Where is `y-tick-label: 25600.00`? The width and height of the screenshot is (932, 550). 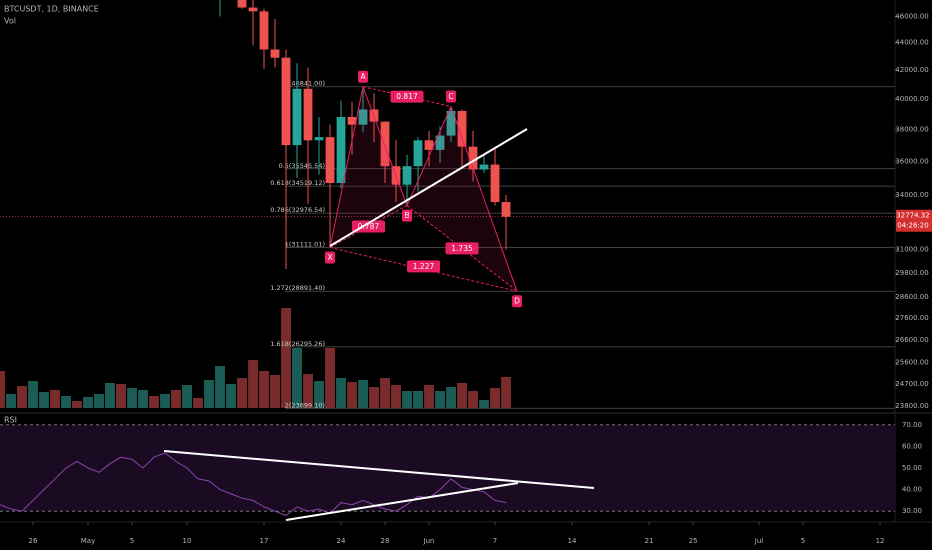
y-tick-label: 25600.00 is located at coordinates (911, 363).